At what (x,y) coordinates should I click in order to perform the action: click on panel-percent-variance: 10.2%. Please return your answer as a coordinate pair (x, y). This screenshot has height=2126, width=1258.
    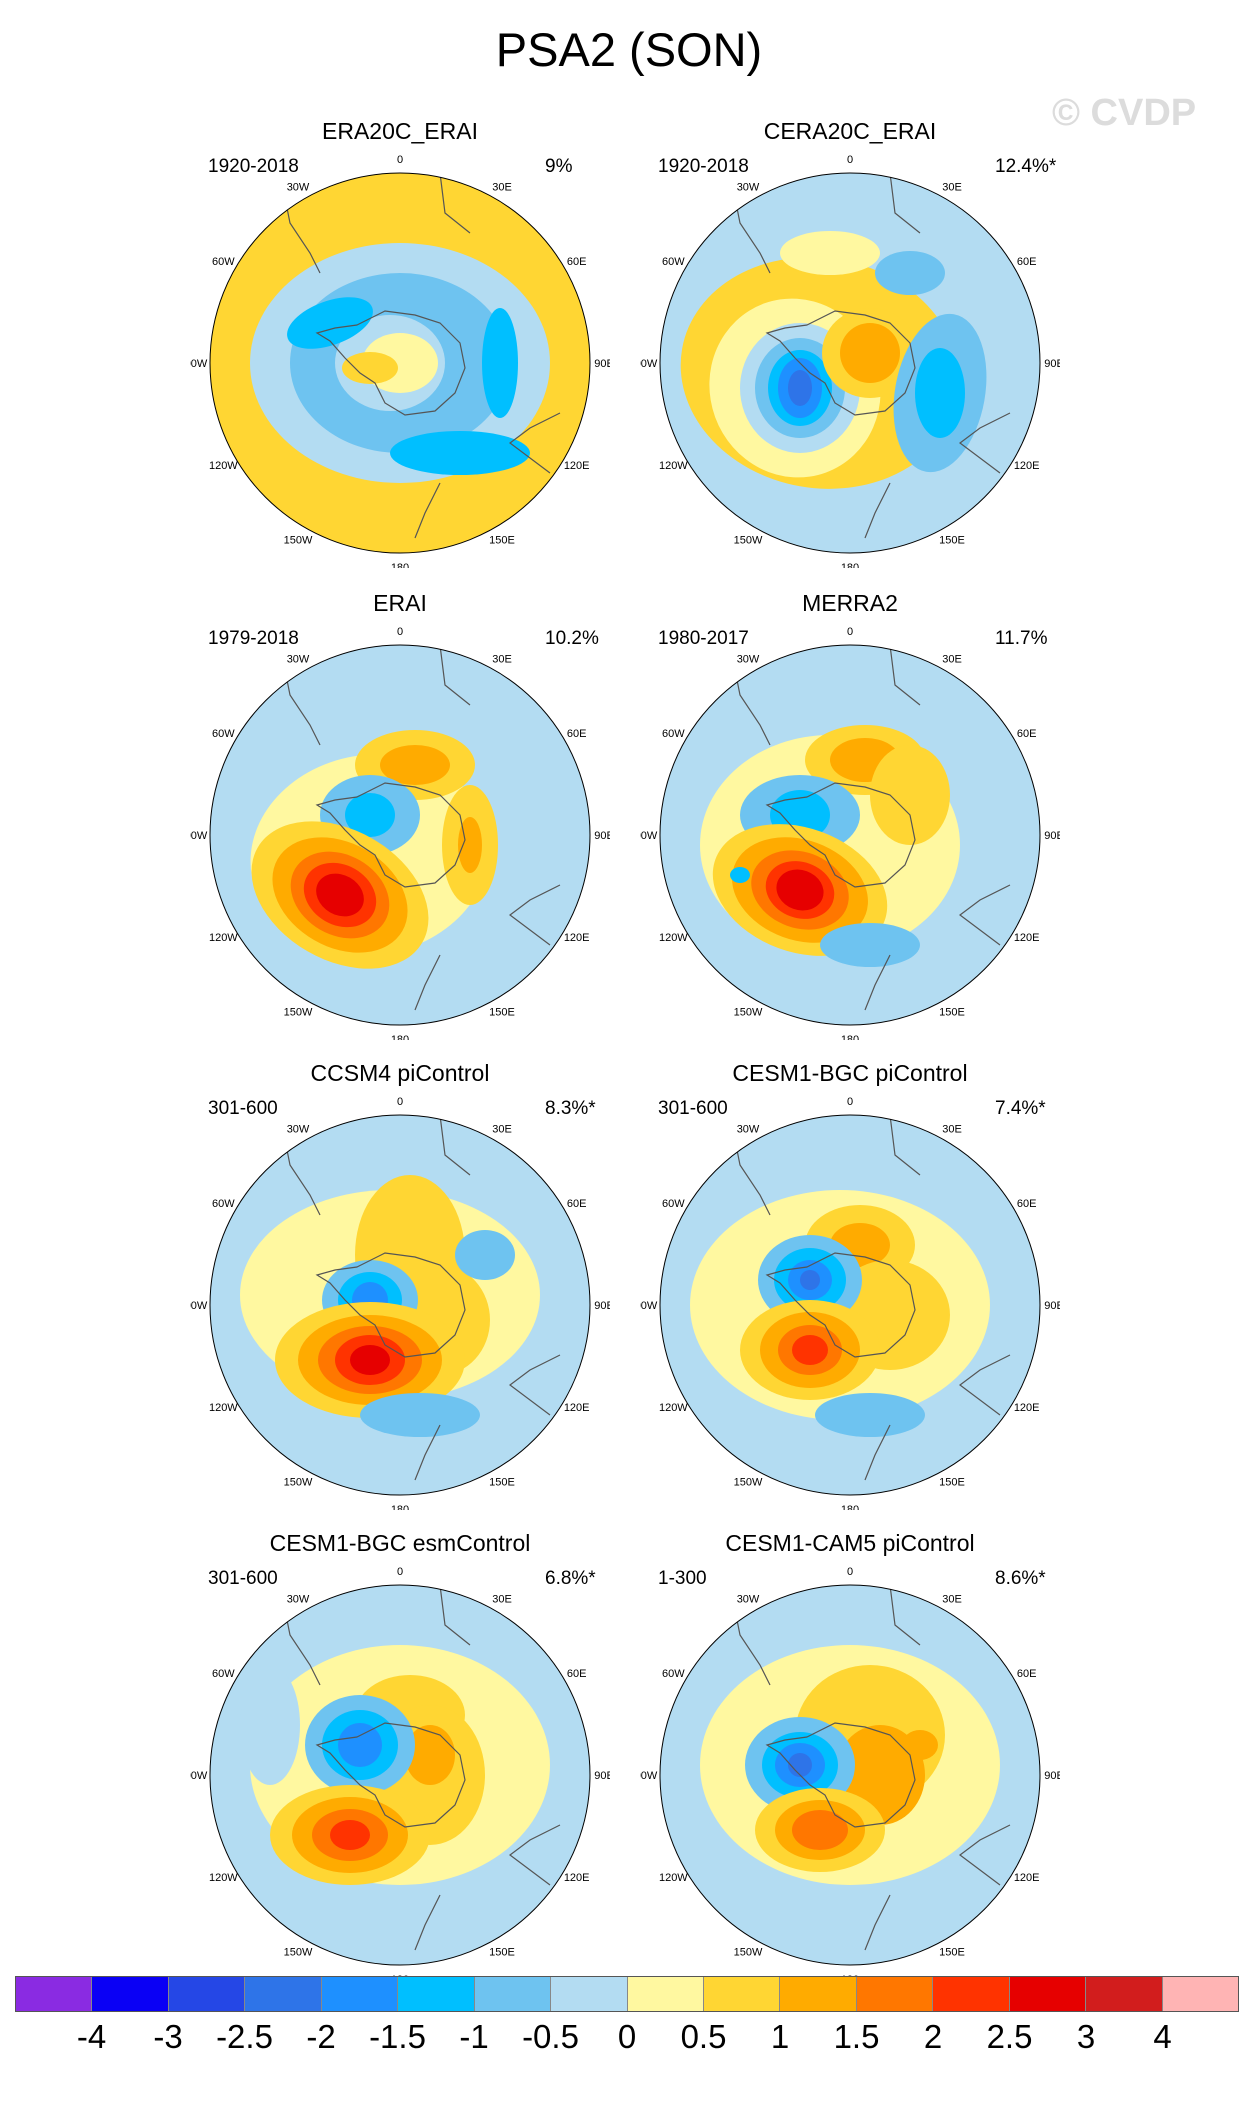
    Looking at the image, I should click on (572, 638).